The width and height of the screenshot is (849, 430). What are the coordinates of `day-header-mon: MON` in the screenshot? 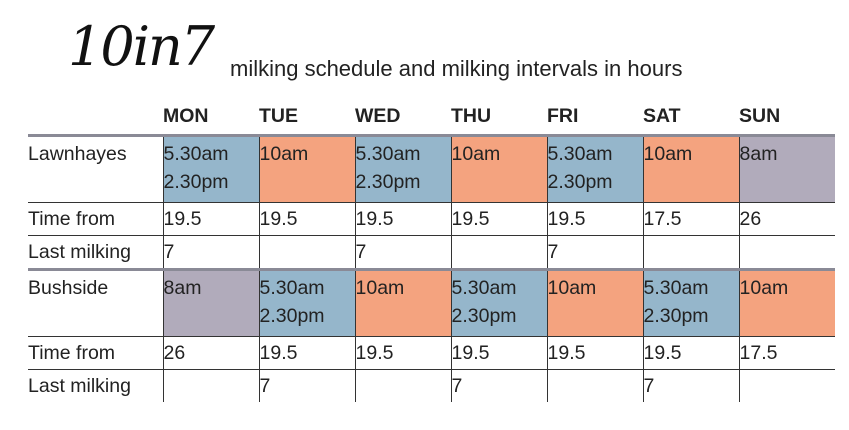 It's located at (186, 116).